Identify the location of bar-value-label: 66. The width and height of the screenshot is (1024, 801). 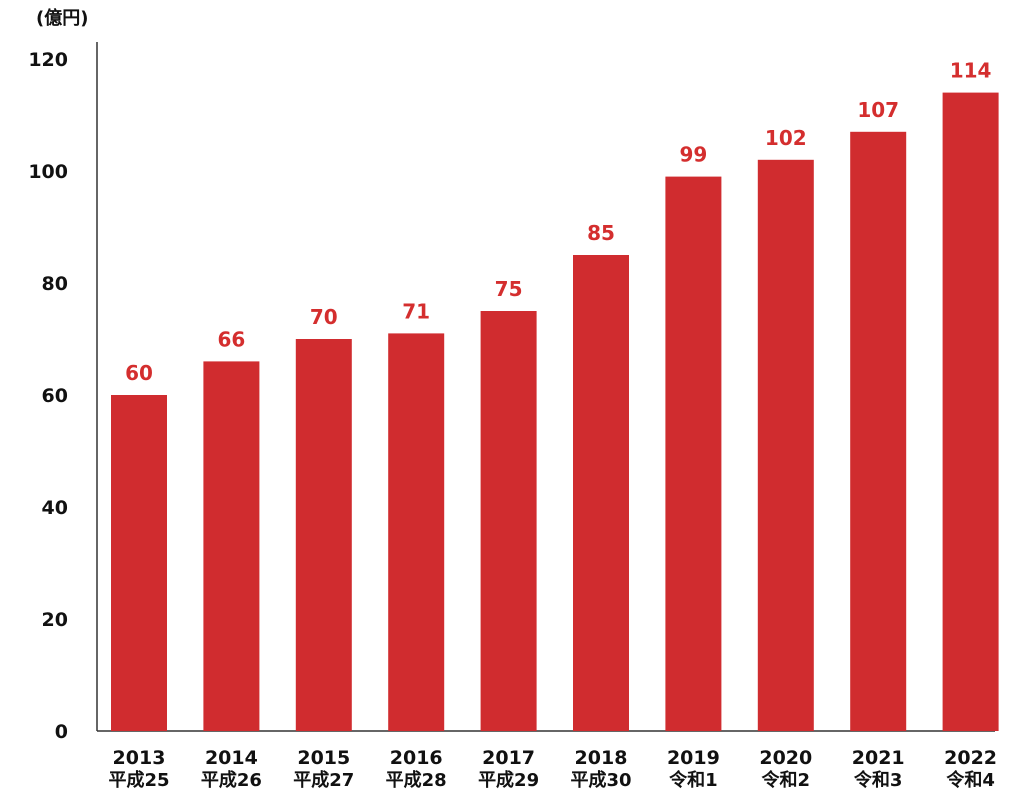
(231, 339).